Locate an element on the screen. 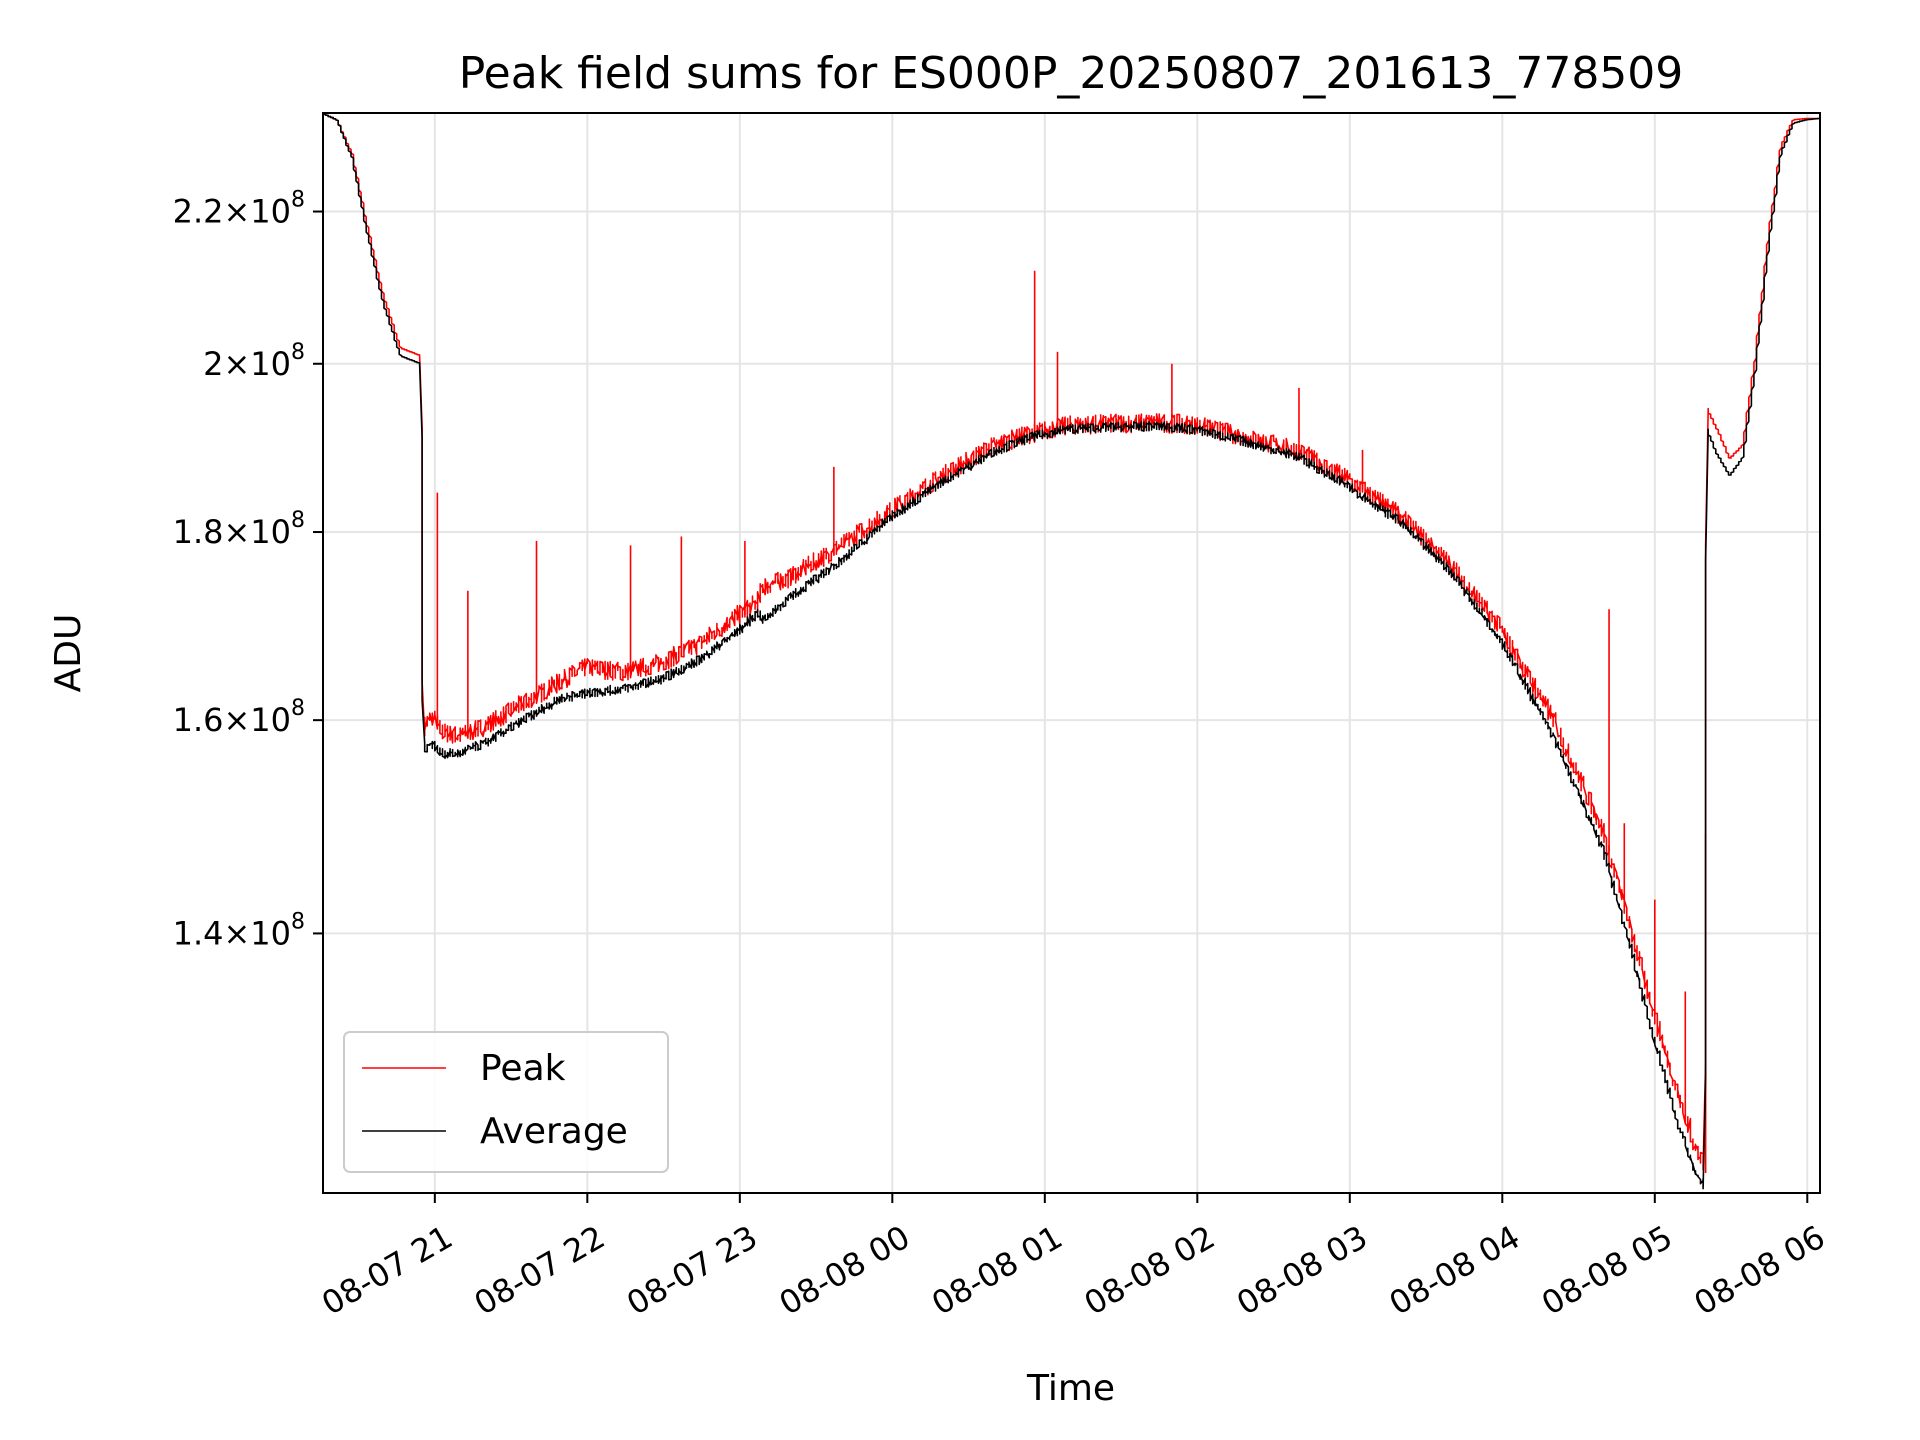 This screenshot has width=1920, height=1440. y-tick-label: 2×108 is located at coordinates (254, 361).